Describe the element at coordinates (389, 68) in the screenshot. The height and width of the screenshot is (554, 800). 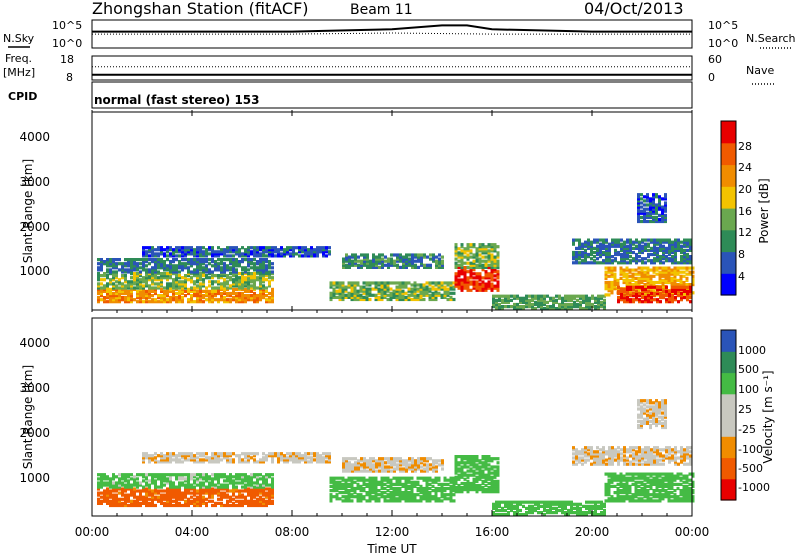
I see `frequency-panel: Freq. [MHz] 18 8 60 0 Nave` at that location.